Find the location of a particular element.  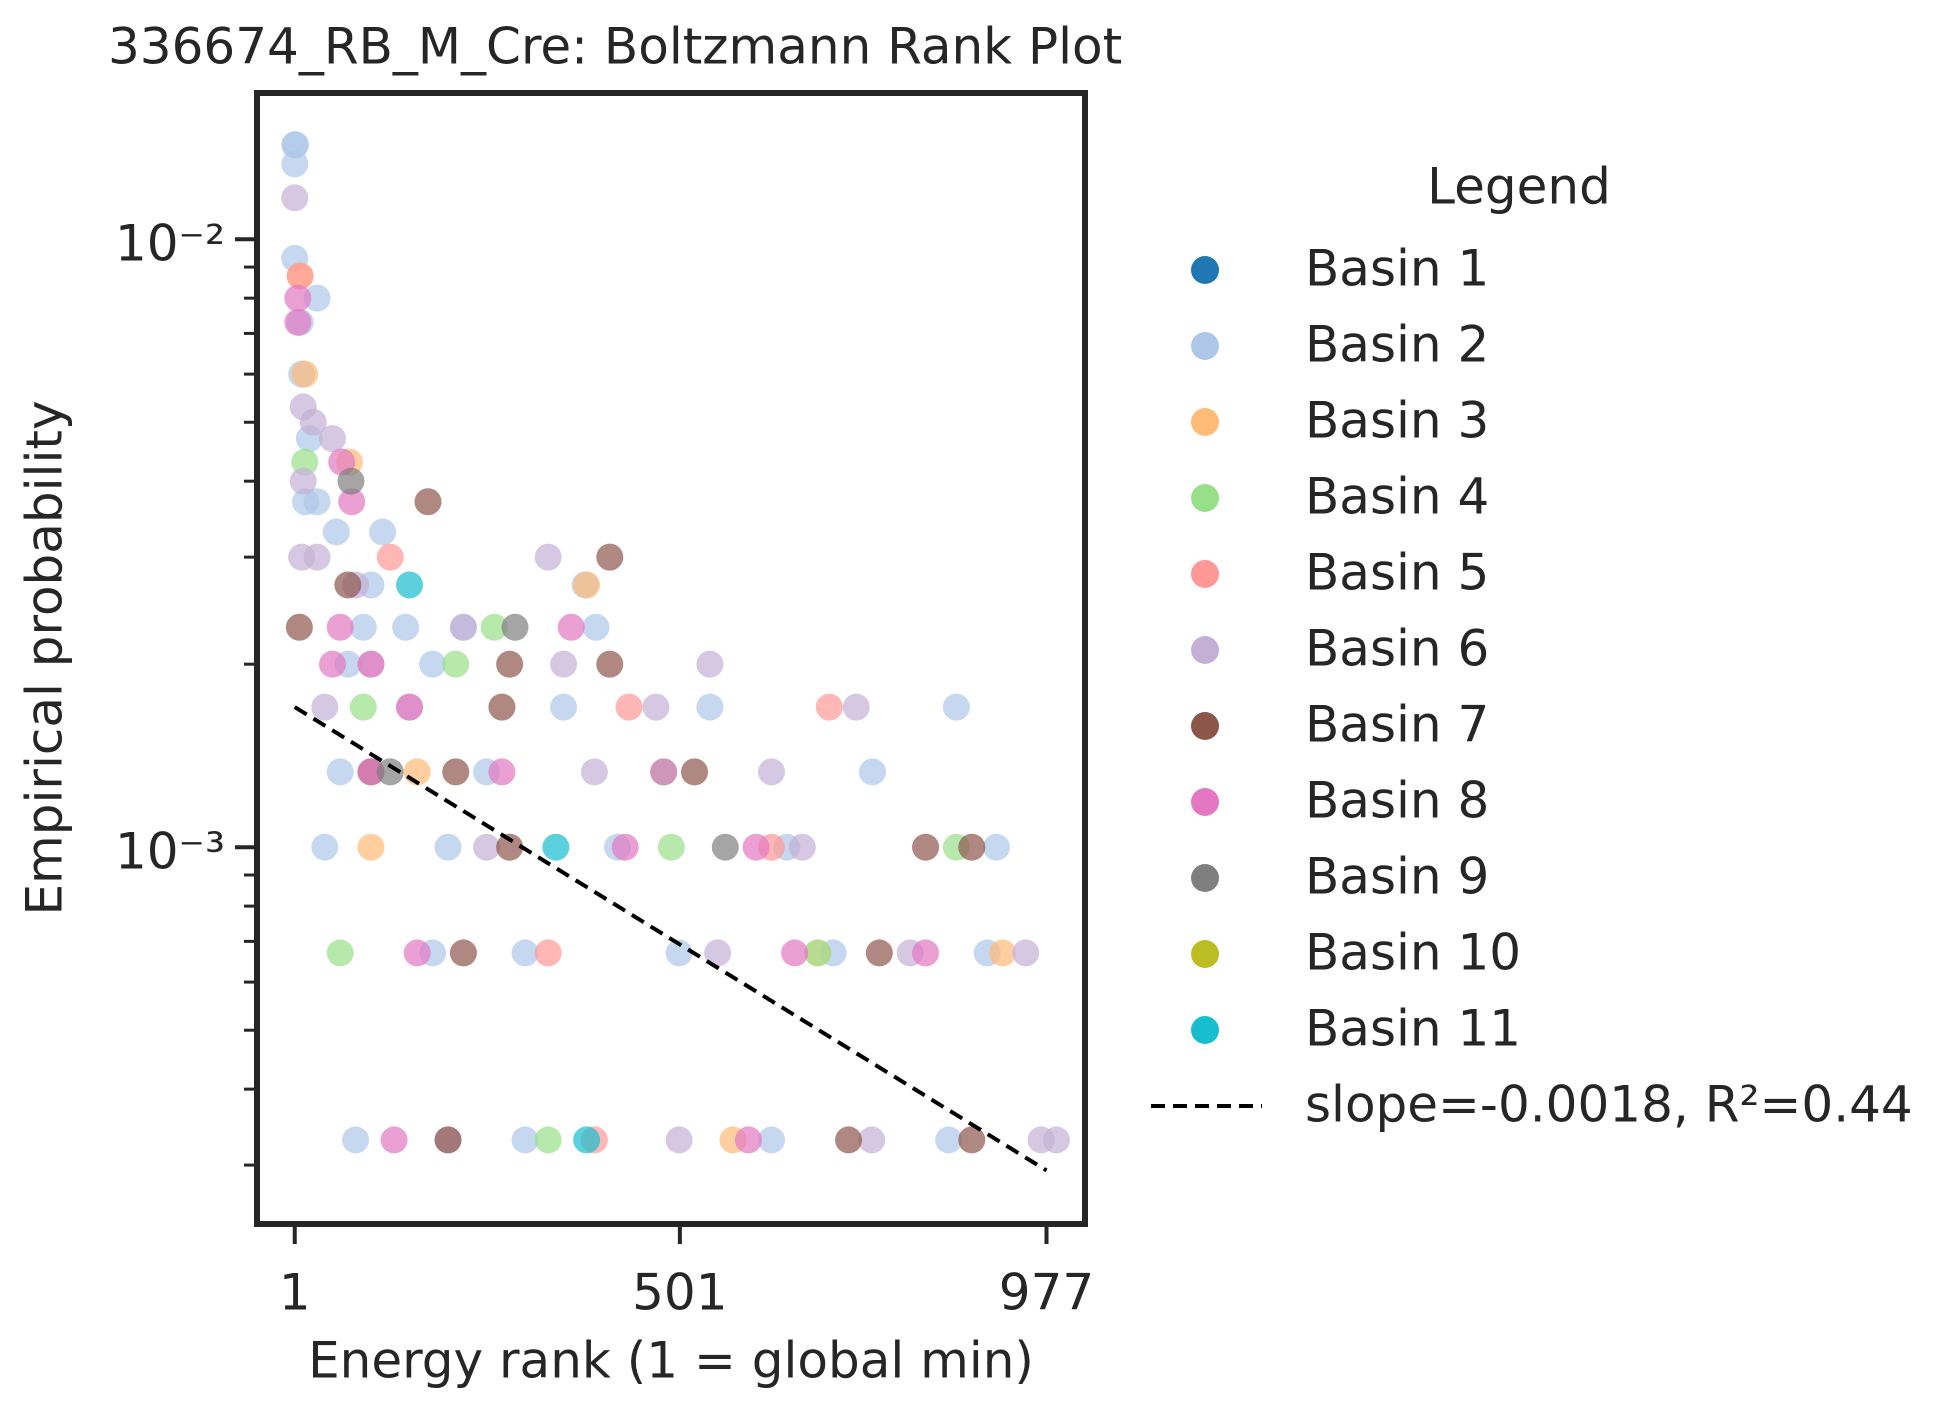

legend-title: Legend is located at coordinates (1519, 187).